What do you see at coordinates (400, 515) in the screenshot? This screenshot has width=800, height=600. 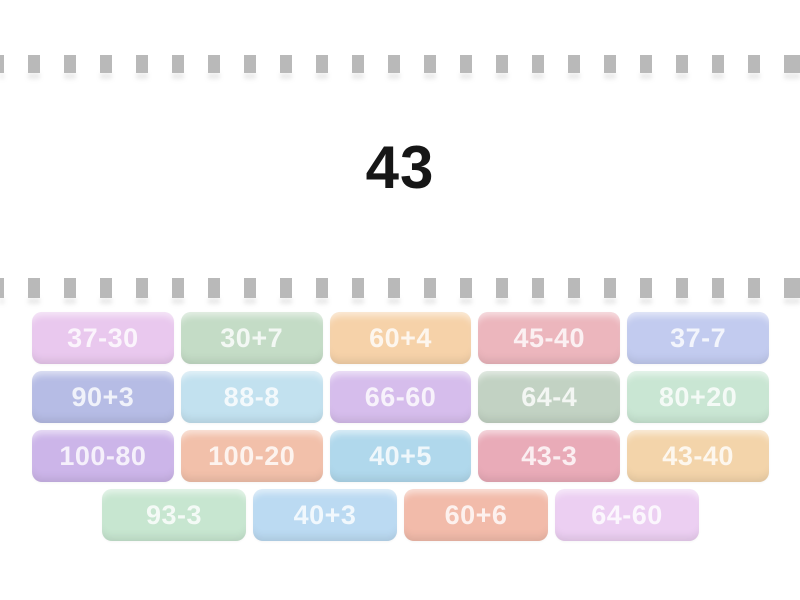 I see `tile-row: 93-3 40+3 60+6 64-60` at bounding box center [400, 515].